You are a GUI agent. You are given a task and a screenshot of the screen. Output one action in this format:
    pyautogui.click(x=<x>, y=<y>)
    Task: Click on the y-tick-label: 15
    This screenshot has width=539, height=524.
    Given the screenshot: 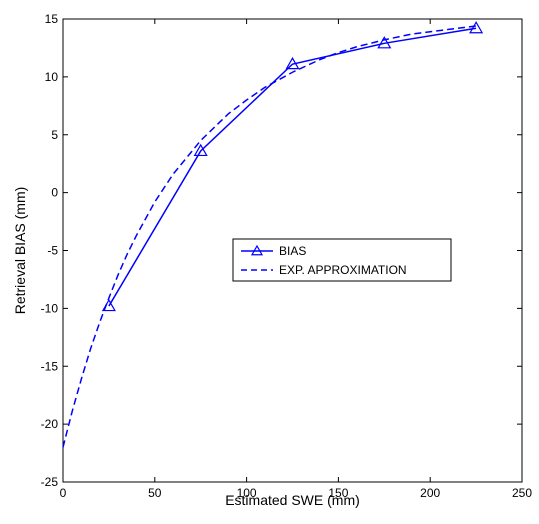 What is the action you would take?
    pyautogui.click(x=52, y=19)
    